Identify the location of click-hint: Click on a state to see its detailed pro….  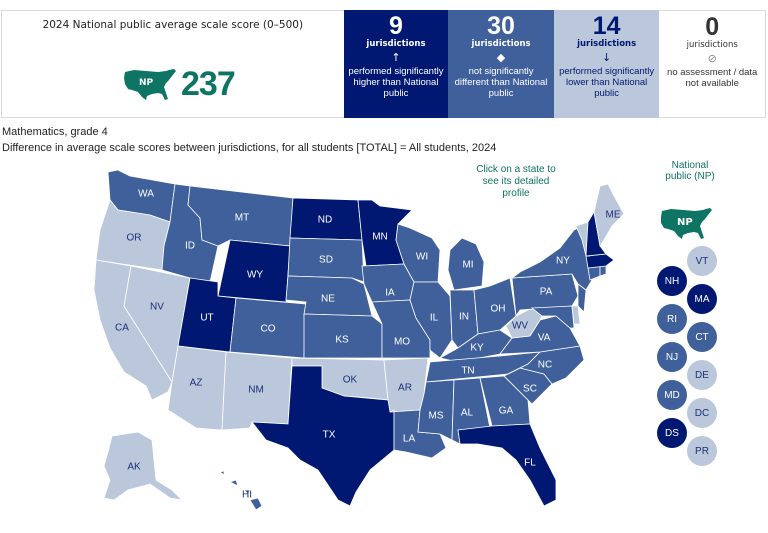
(516, 181).